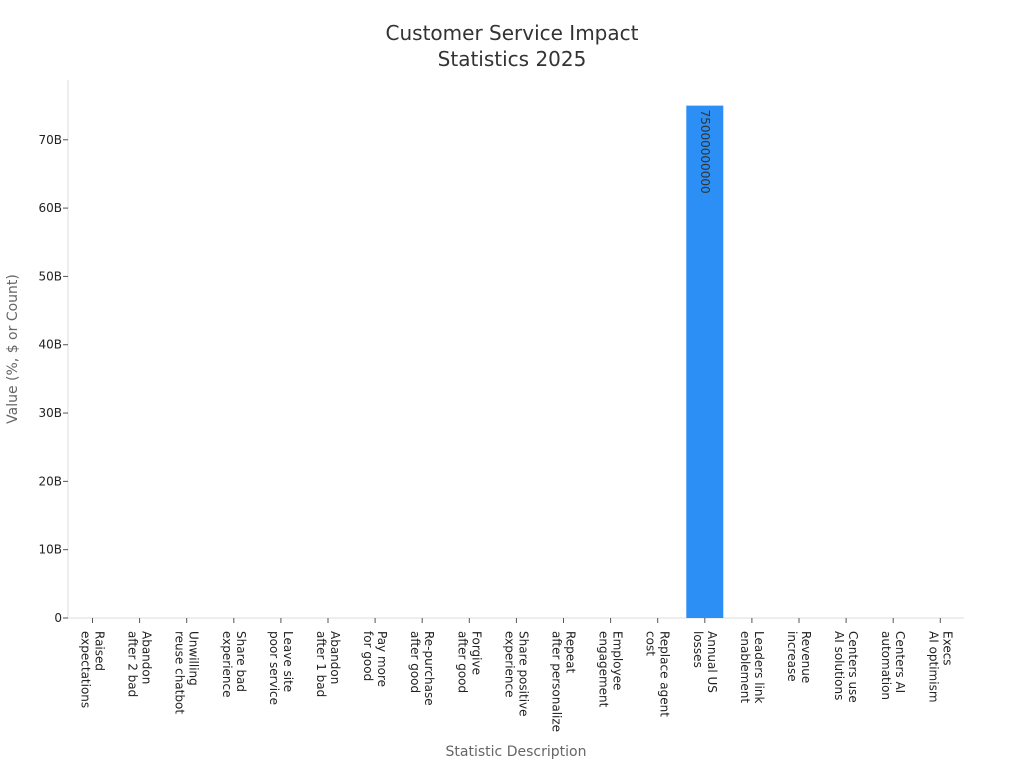  What do you see at coordinates (375, 659) in the screenshot?
I see `x-tick-label: Pay morefor good` at bounding box center [375, 659].